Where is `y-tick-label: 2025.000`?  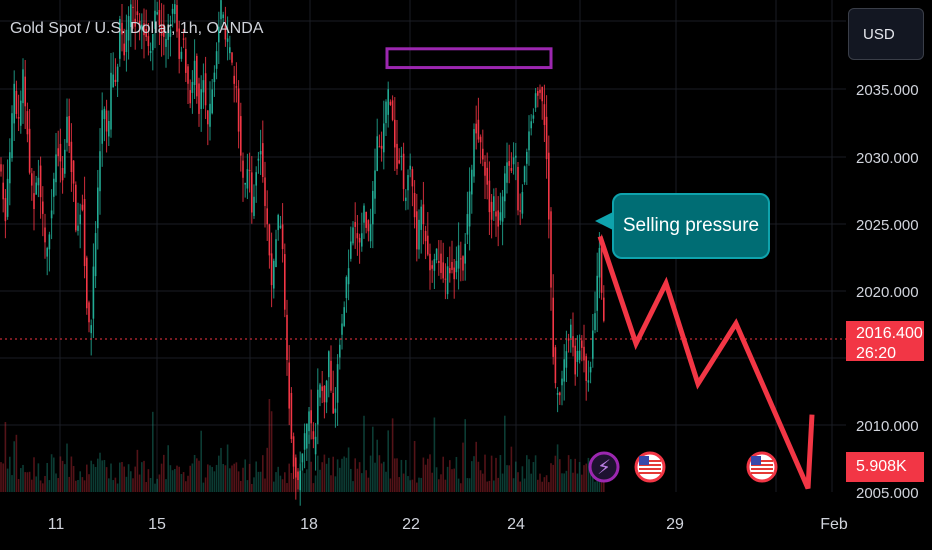
y-tick-label: 2025.000 is located at coordinates (887, 225).